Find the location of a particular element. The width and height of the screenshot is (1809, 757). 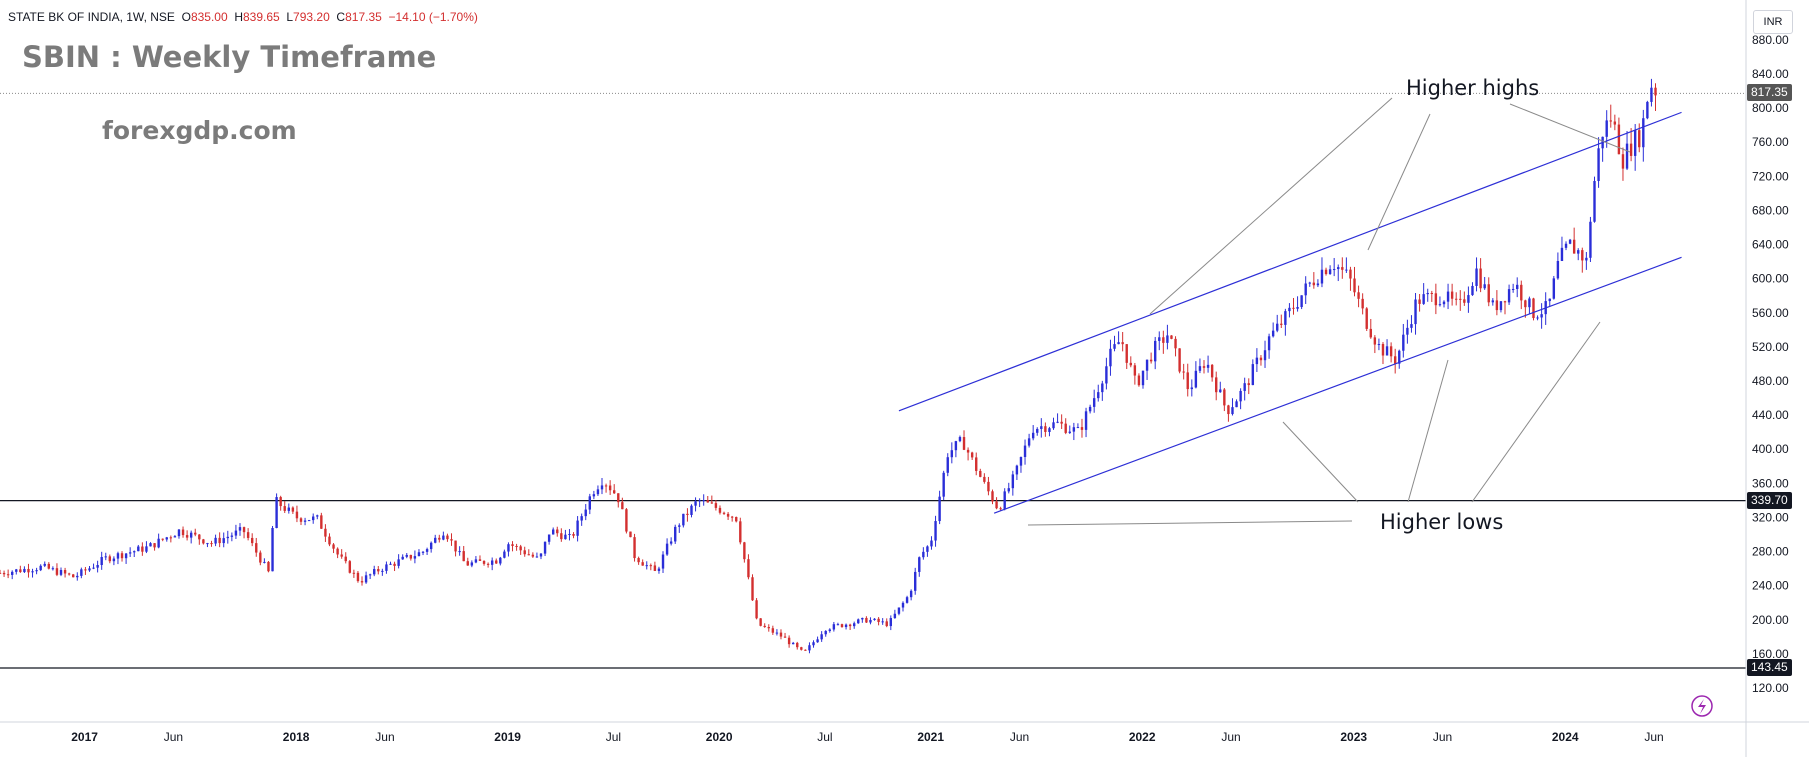

x-tick-label: 2021 is located at coordinates (930, 737).